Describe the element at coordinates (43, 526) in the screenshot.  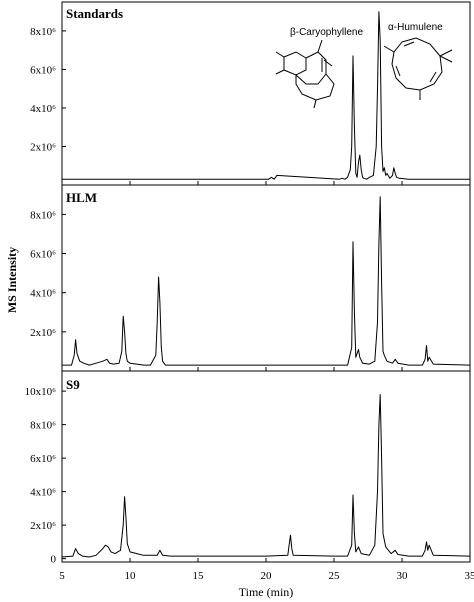
I see `y-tick-label-s9: 2x10⁶` at that location.